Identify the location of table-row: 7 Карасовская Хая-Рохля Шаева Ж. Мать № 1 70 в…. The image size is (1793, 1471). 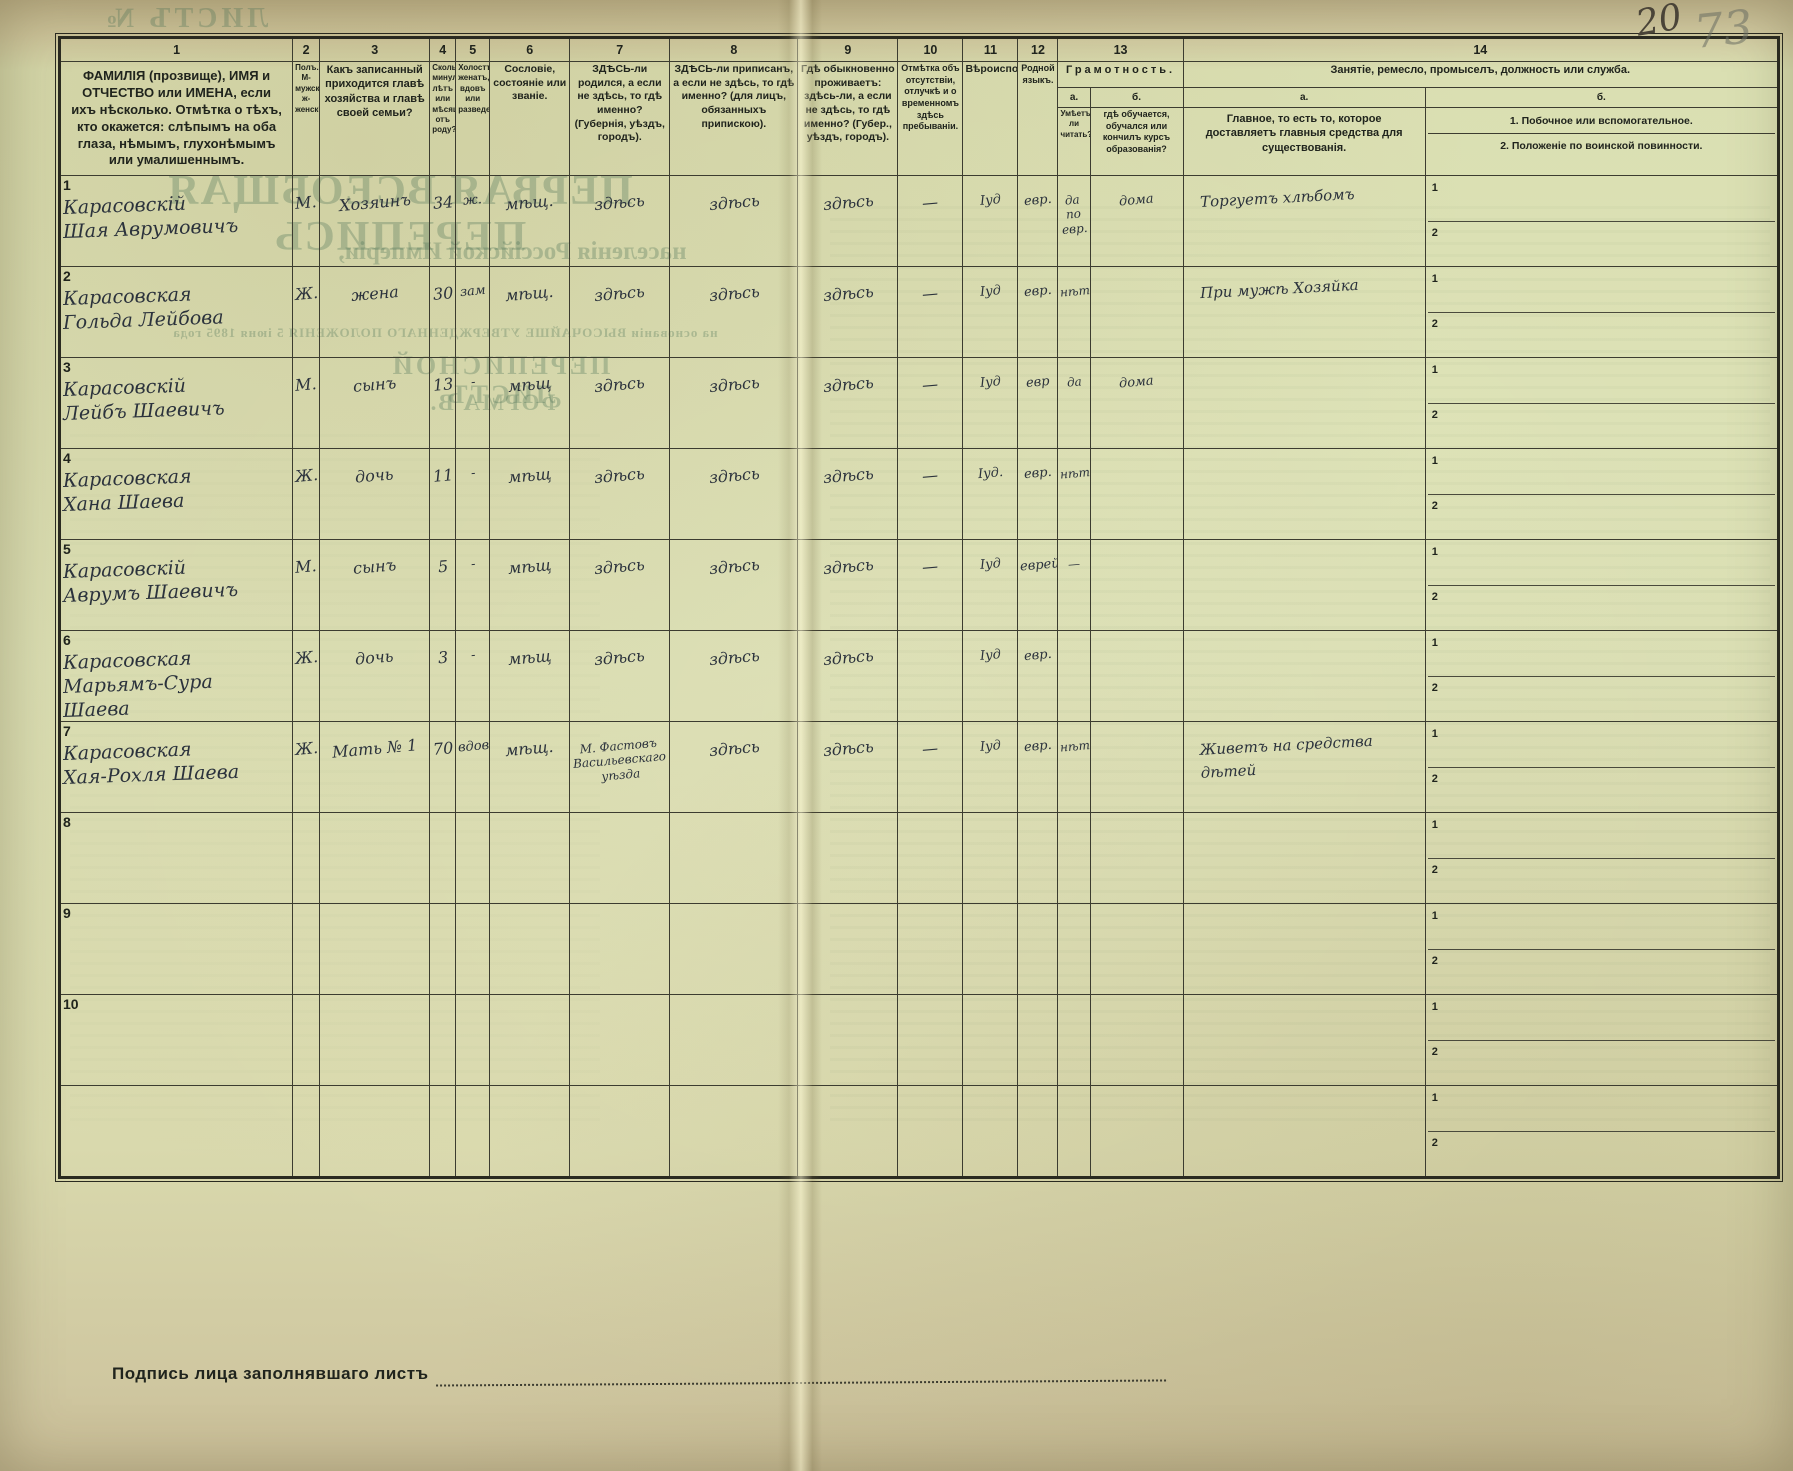
(919, 767).